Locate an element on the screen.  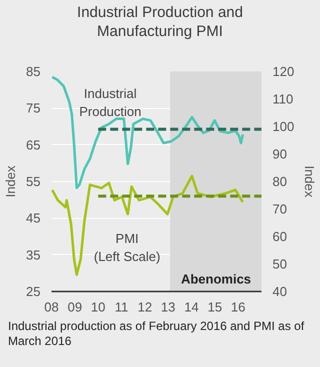
x-tick-label: 15 is located at coordinates (215, 307).